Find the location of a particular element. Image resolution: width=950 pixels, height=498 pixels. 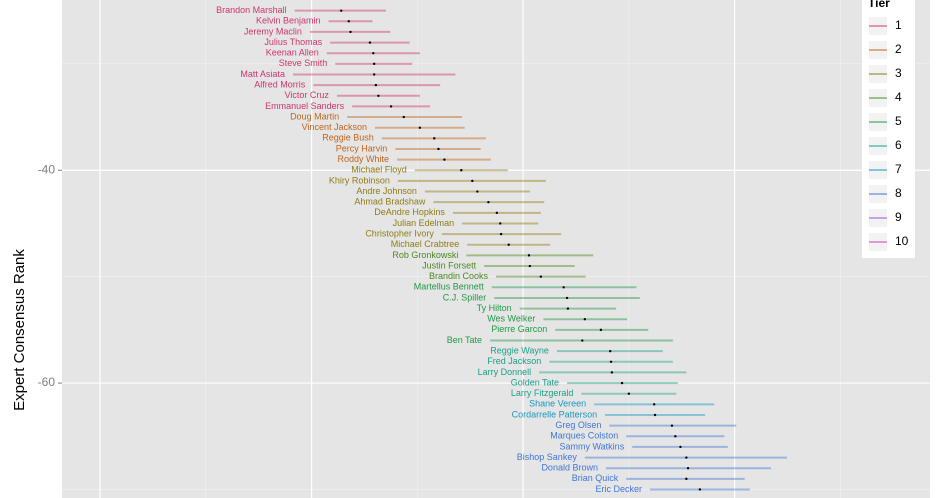

legend-label: 1 is located at coordinates (898, 25).